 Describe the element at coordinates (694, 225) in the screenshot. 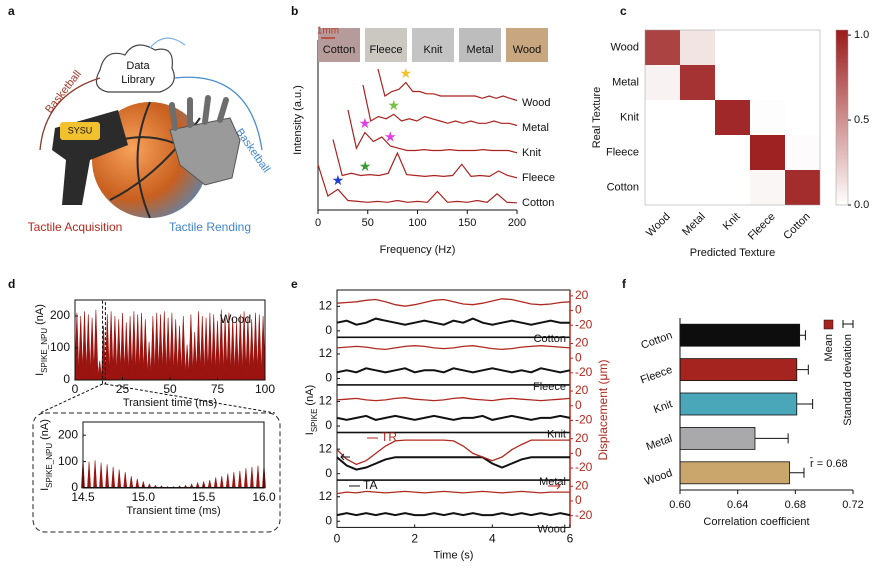

I see `x-tick-label: Metal` at that location.